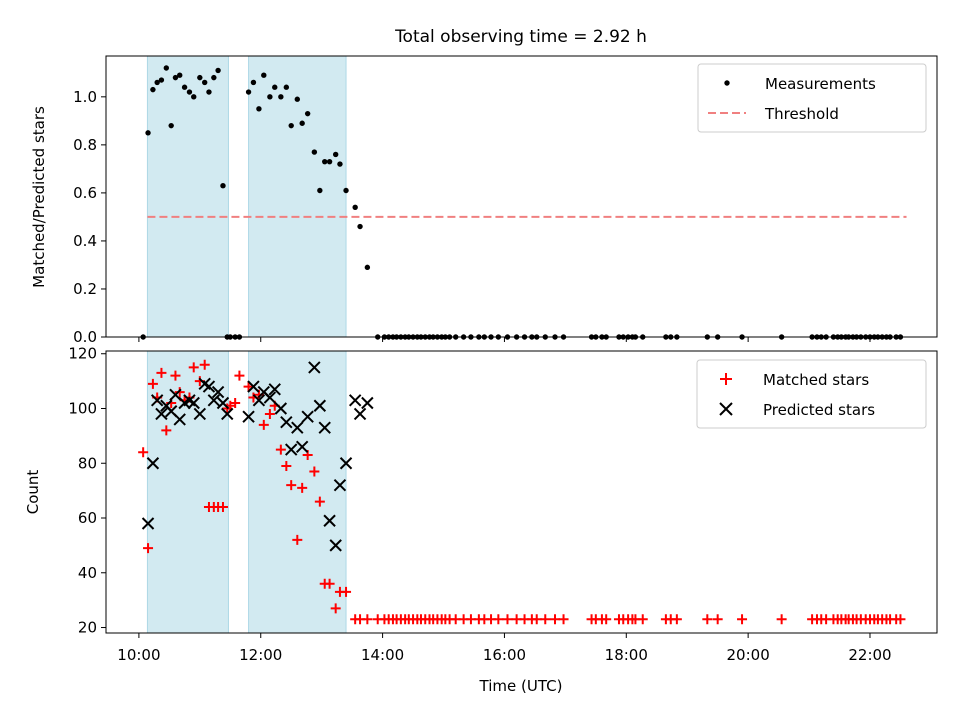 The image size is (960, 720). What do you see at coordinates (85, 97) in the screenshot?
I see `y-tick-label: 1.0` at bounding box center [85, 97].